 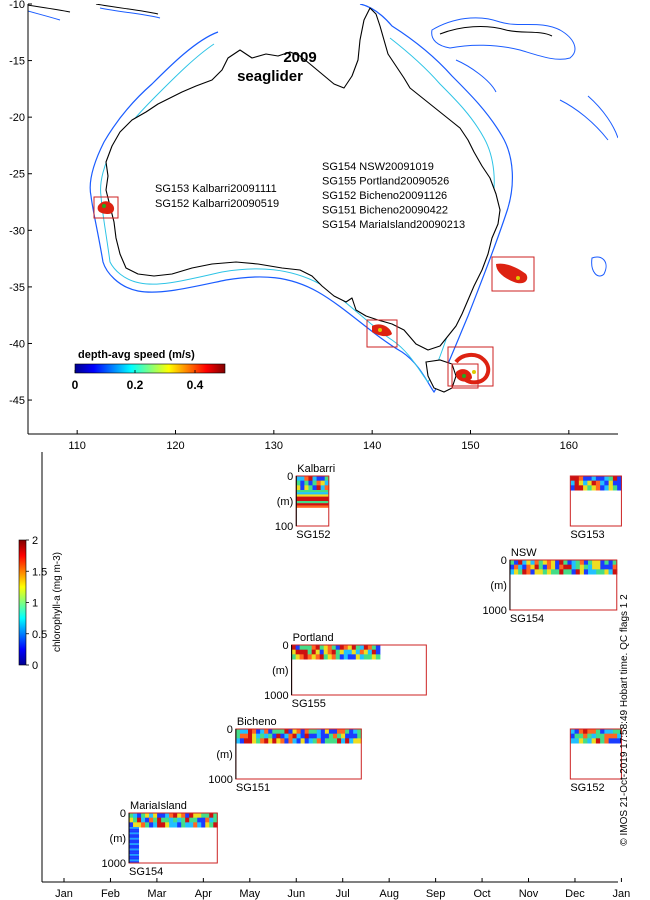 What do you see at coordinates (550, 586) in the screenshot?
I see `mission-NSW-SG154: 0 1000 (m) NSW SG154` at bounding box center [550, 586].